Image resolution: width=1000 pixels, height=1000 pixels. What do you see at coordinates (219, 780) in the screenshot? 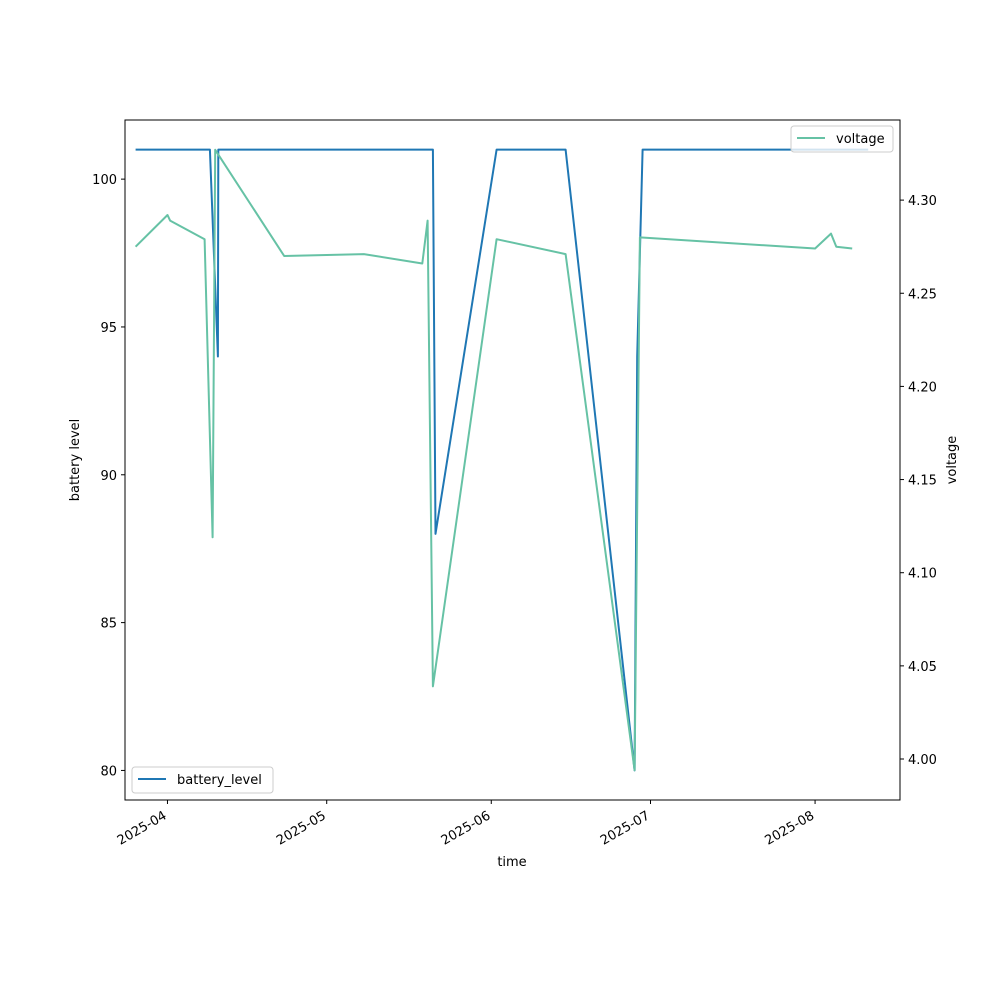
I see `legend-label: battery_level` at bounding box center [219, 780].